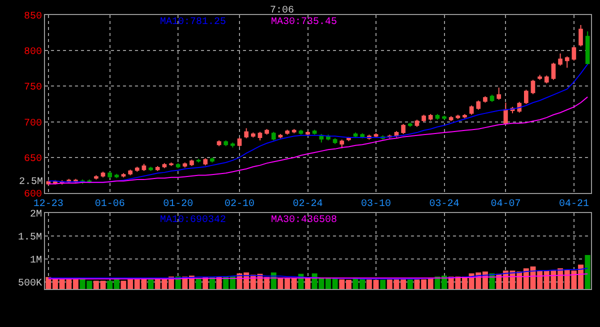 The image size is (600, 327). What do you see at coordinates (304, 22) in the screenshot?
I see `text: MA30:735.45` at bounding box center [304, 22].